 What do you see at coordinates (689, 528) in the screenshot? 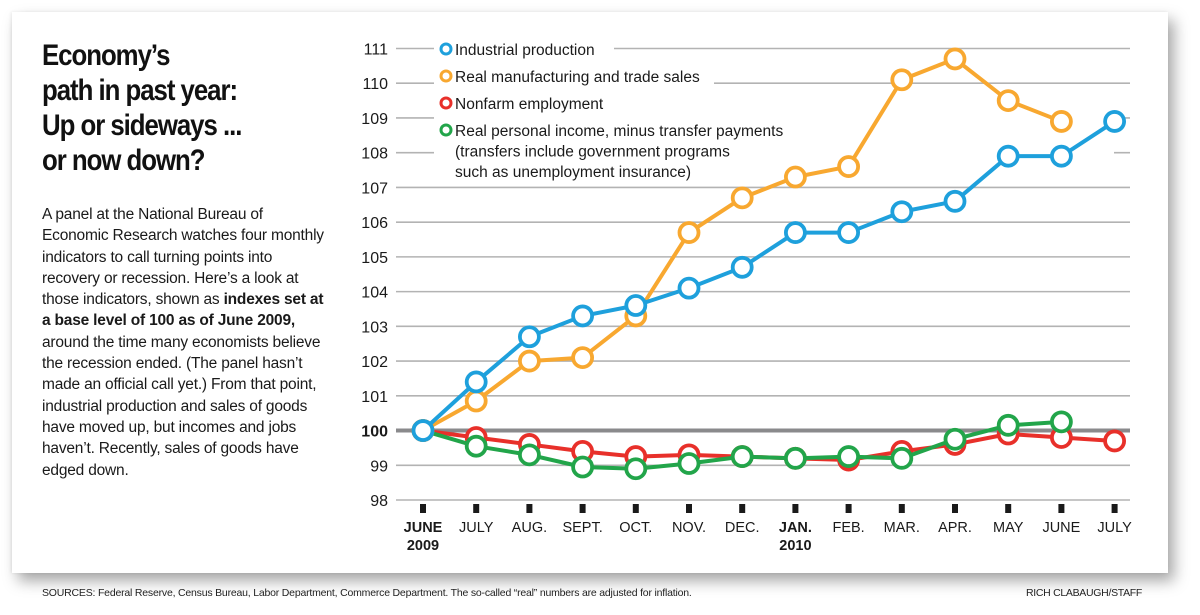
I see `x-tick-label: NOV.` at bounding box center [689, 528].